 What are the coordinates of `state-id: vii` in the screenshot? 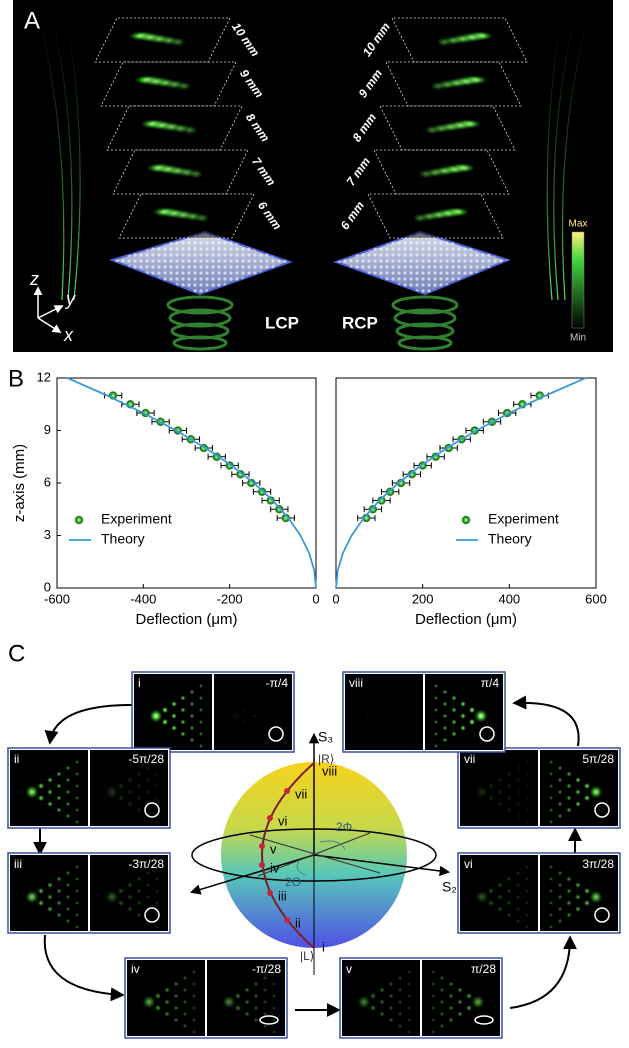 It's located at (469, 759).